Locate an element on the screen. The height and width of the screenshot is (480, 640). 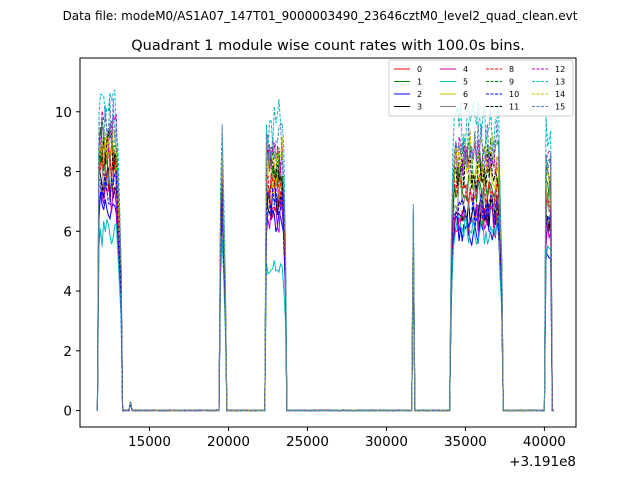
legend-label-1: 1 is located at coordinates (419, 82).